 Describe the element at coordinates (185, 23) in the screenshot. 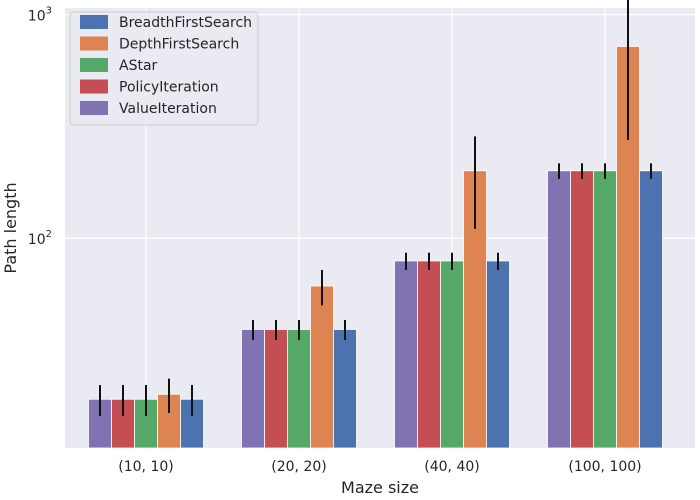

I see `legend-label: BreadthFirstSearch` at that location.